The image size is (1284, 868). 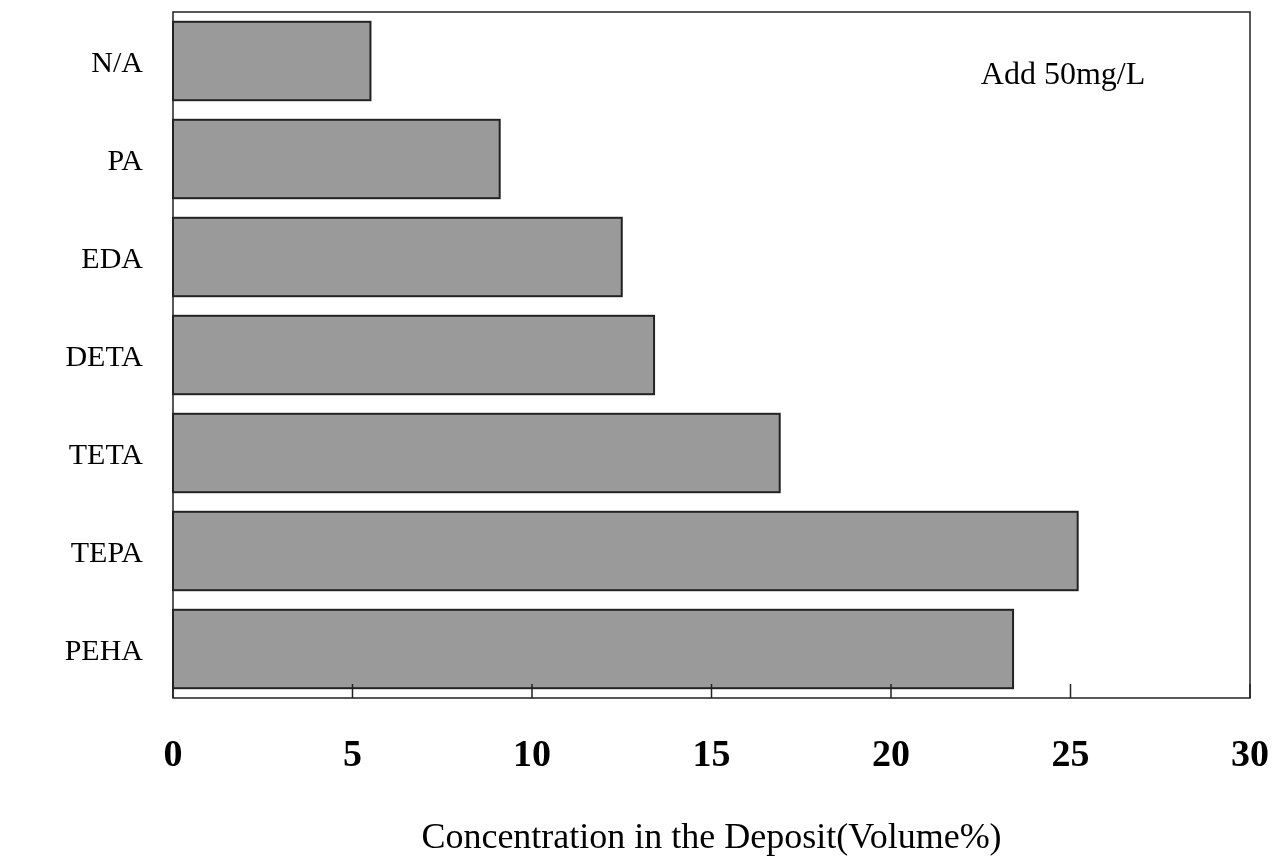 What do you see at coordinates (532, 753) in the screenshot?
I see `x-tick-label: 10` at bounding box center [532, 753].